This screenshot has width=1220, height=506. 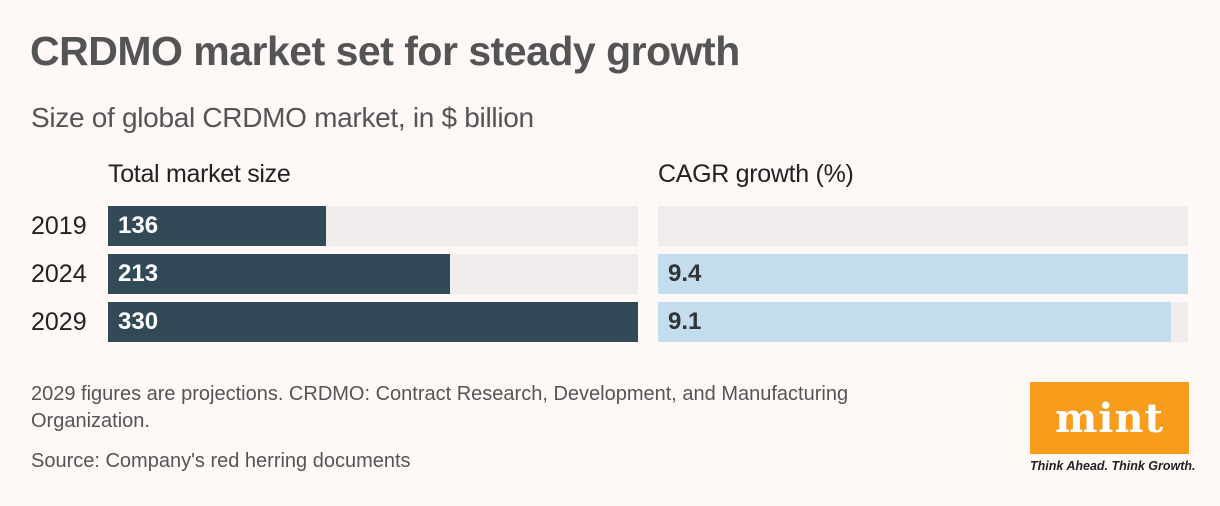 I want to click on bar-track: 213, so click(x=373, y=274).